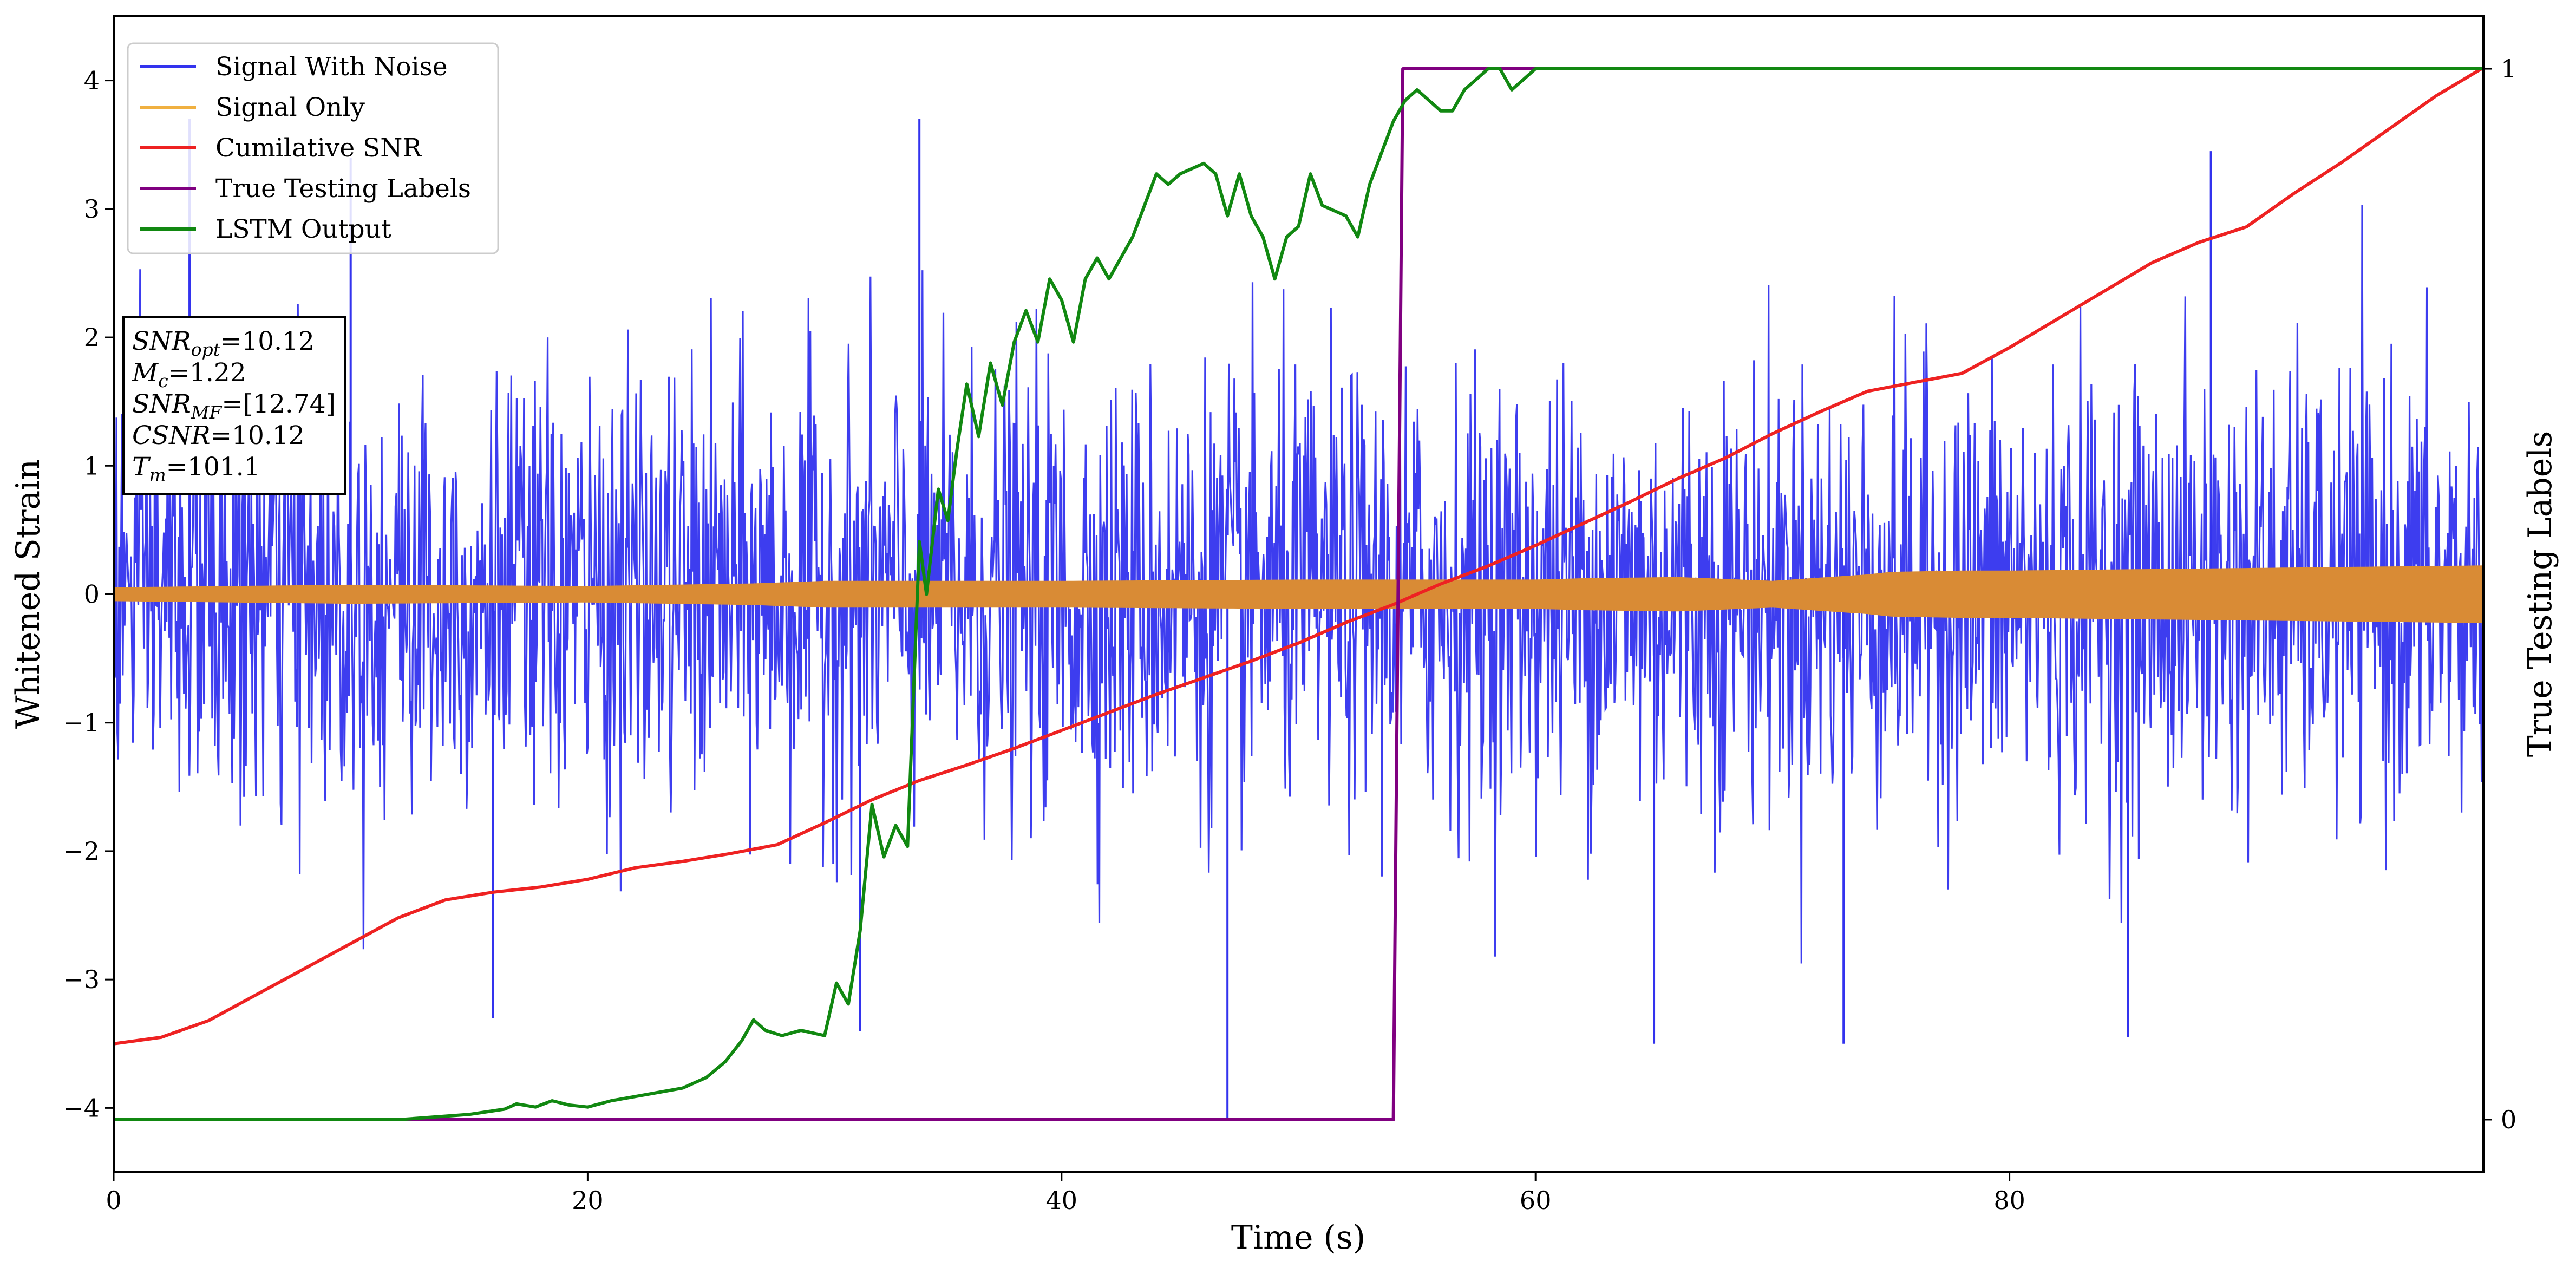 The height and width of the screenshot is (1274, 2576). I want to click on info-box-frame, so click(234, 405).